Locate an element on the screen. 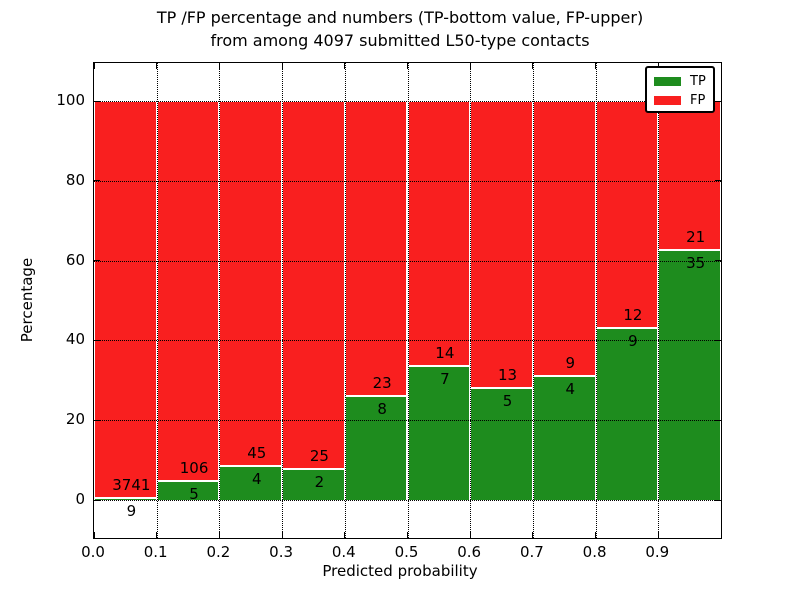  fp-count-label: 45 is located at coordinates (257, 453).